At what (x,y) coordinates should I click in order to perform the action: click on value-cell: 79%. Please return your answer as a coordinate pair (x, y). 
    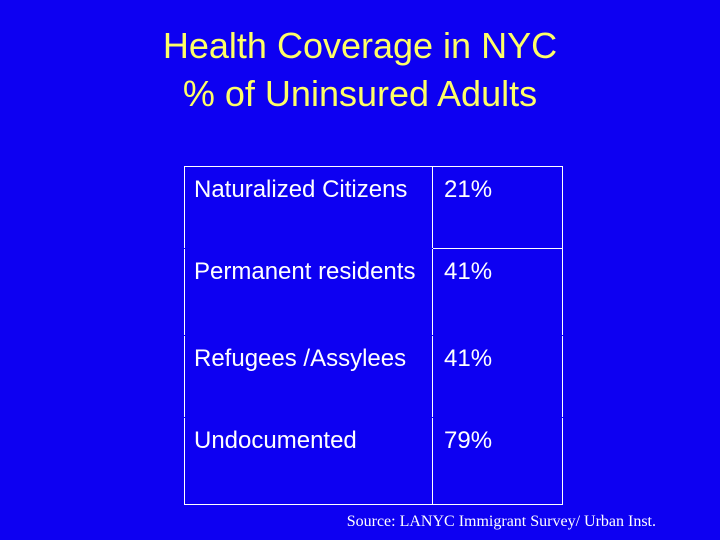
    Looking at the image, I should click on (497, 461).